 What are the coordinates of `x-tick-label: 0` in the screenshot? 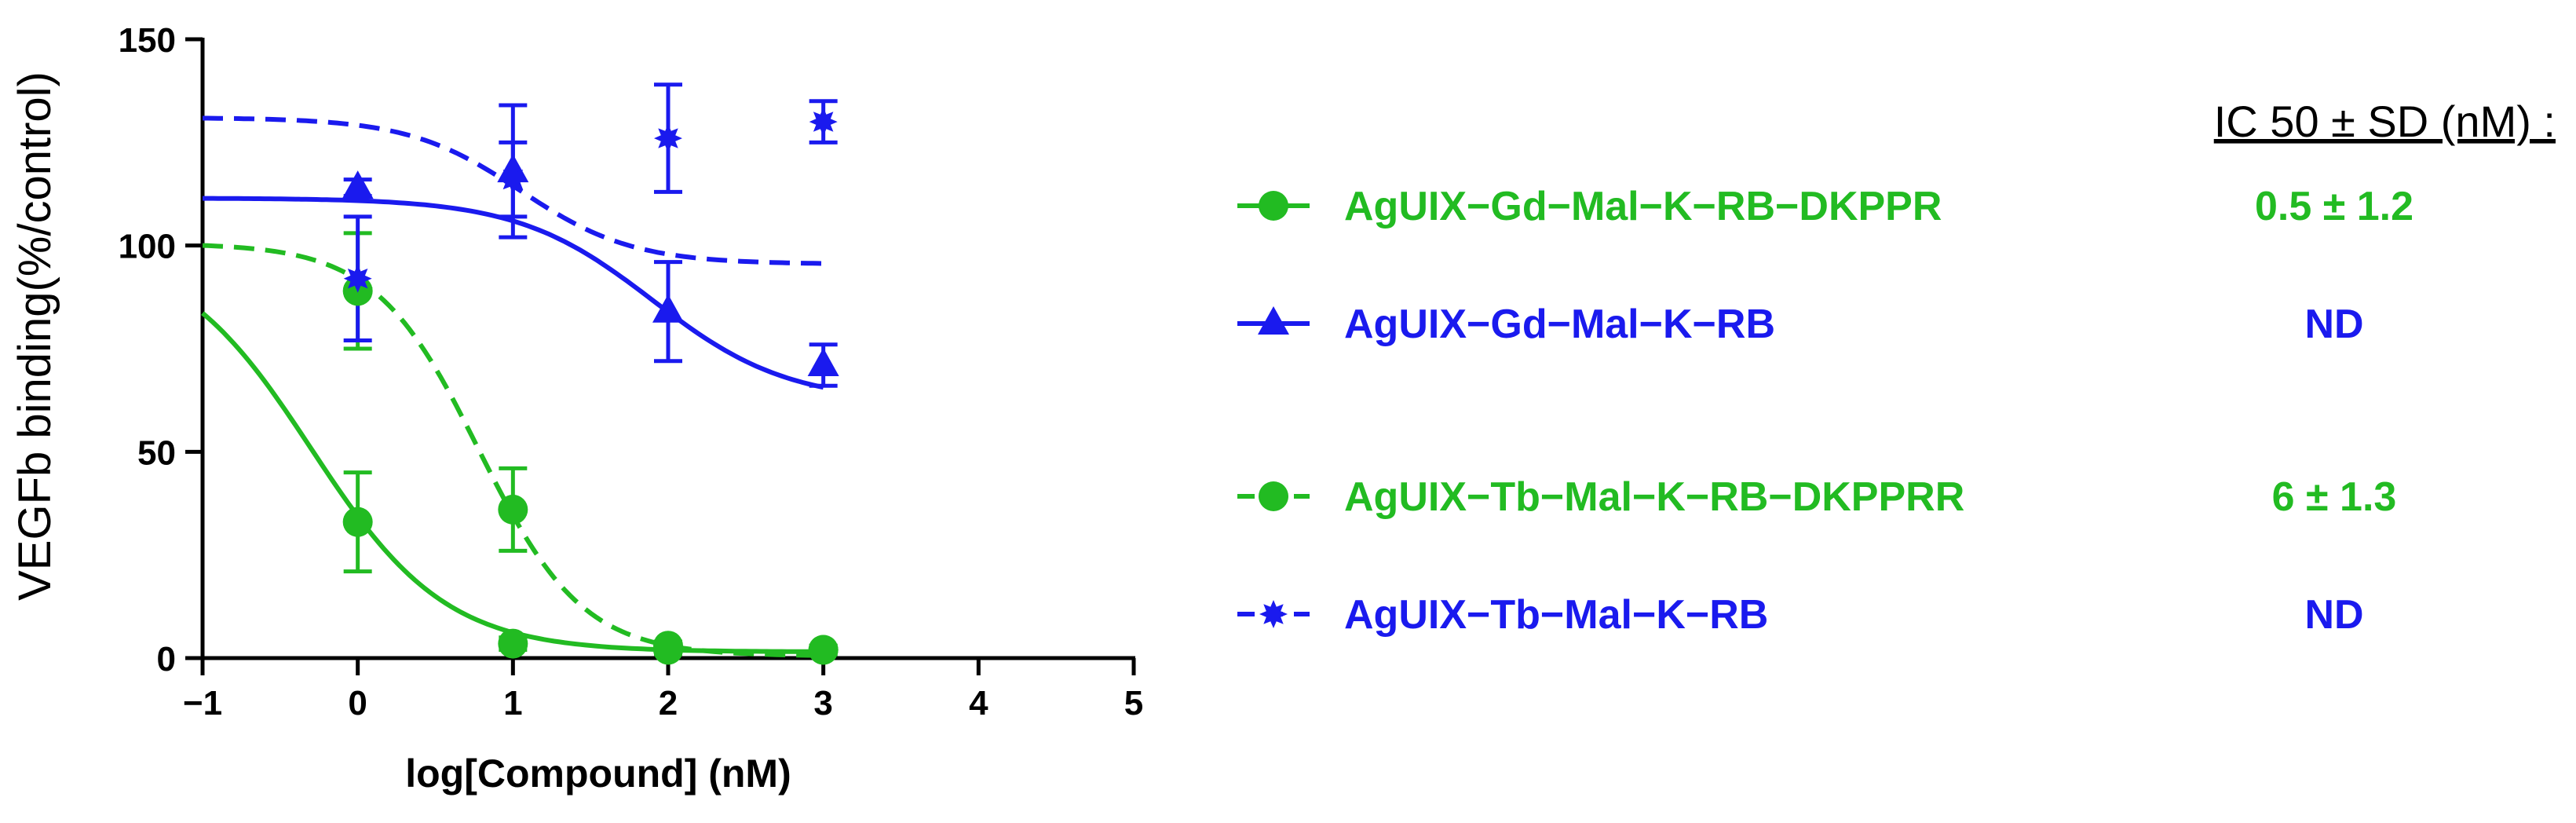 It's located at (357, 703).